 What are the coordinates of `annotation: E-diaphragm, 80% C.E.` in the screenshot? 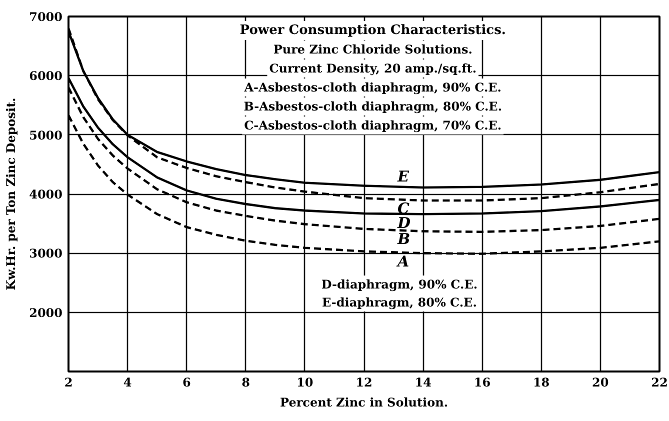 It's located at (399, 303).